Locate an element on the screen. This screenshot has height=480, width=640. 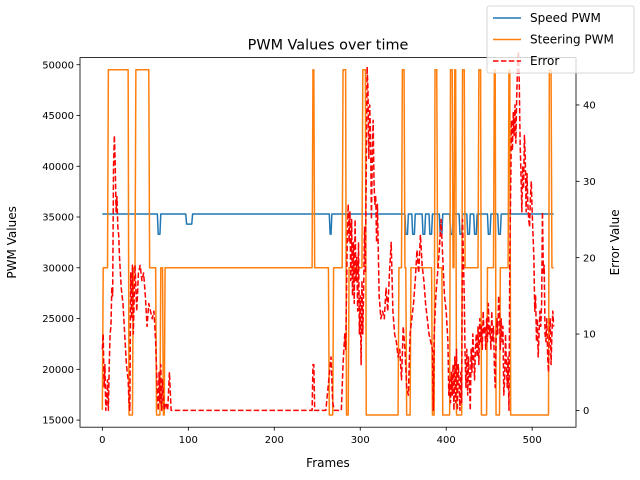
y-tick-label: 25000 is located at coordinates (58, 319).